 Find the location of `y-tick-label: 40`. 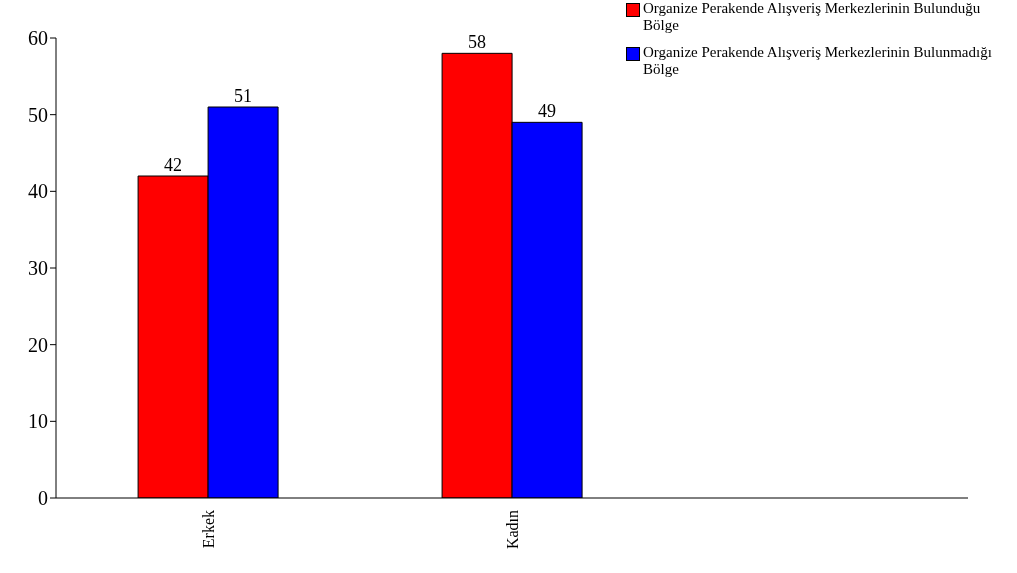

y-tick-label: 40 is located at coordinates (38, 191).